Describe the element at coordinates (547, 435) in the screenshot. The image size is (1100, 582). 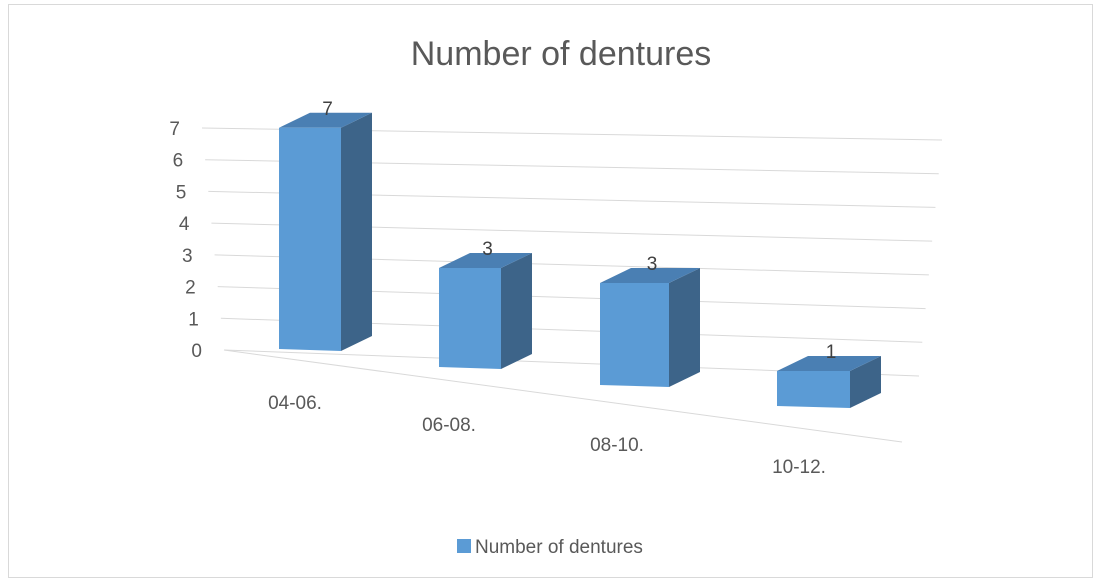
I see `x-axis: 04-06. 06-08. 08-10. 10-12.` at that location.